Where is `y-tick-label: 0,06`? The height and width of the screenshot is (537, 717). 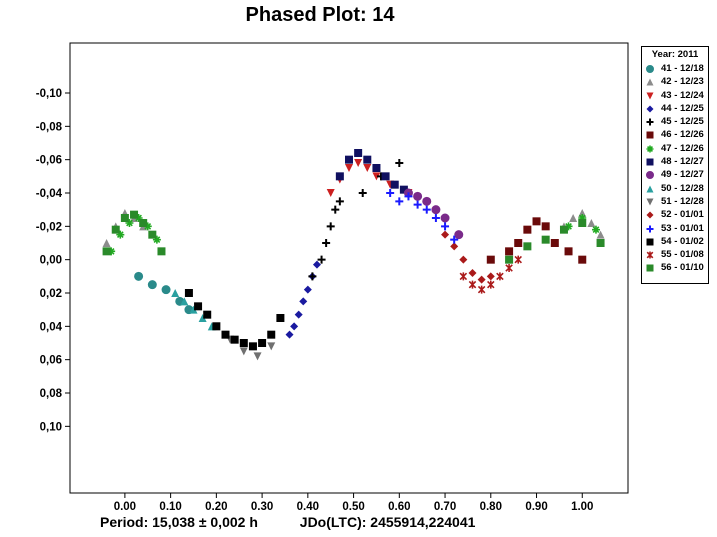
y-tick-label: 0,06 is located at coordinates (51, 361).